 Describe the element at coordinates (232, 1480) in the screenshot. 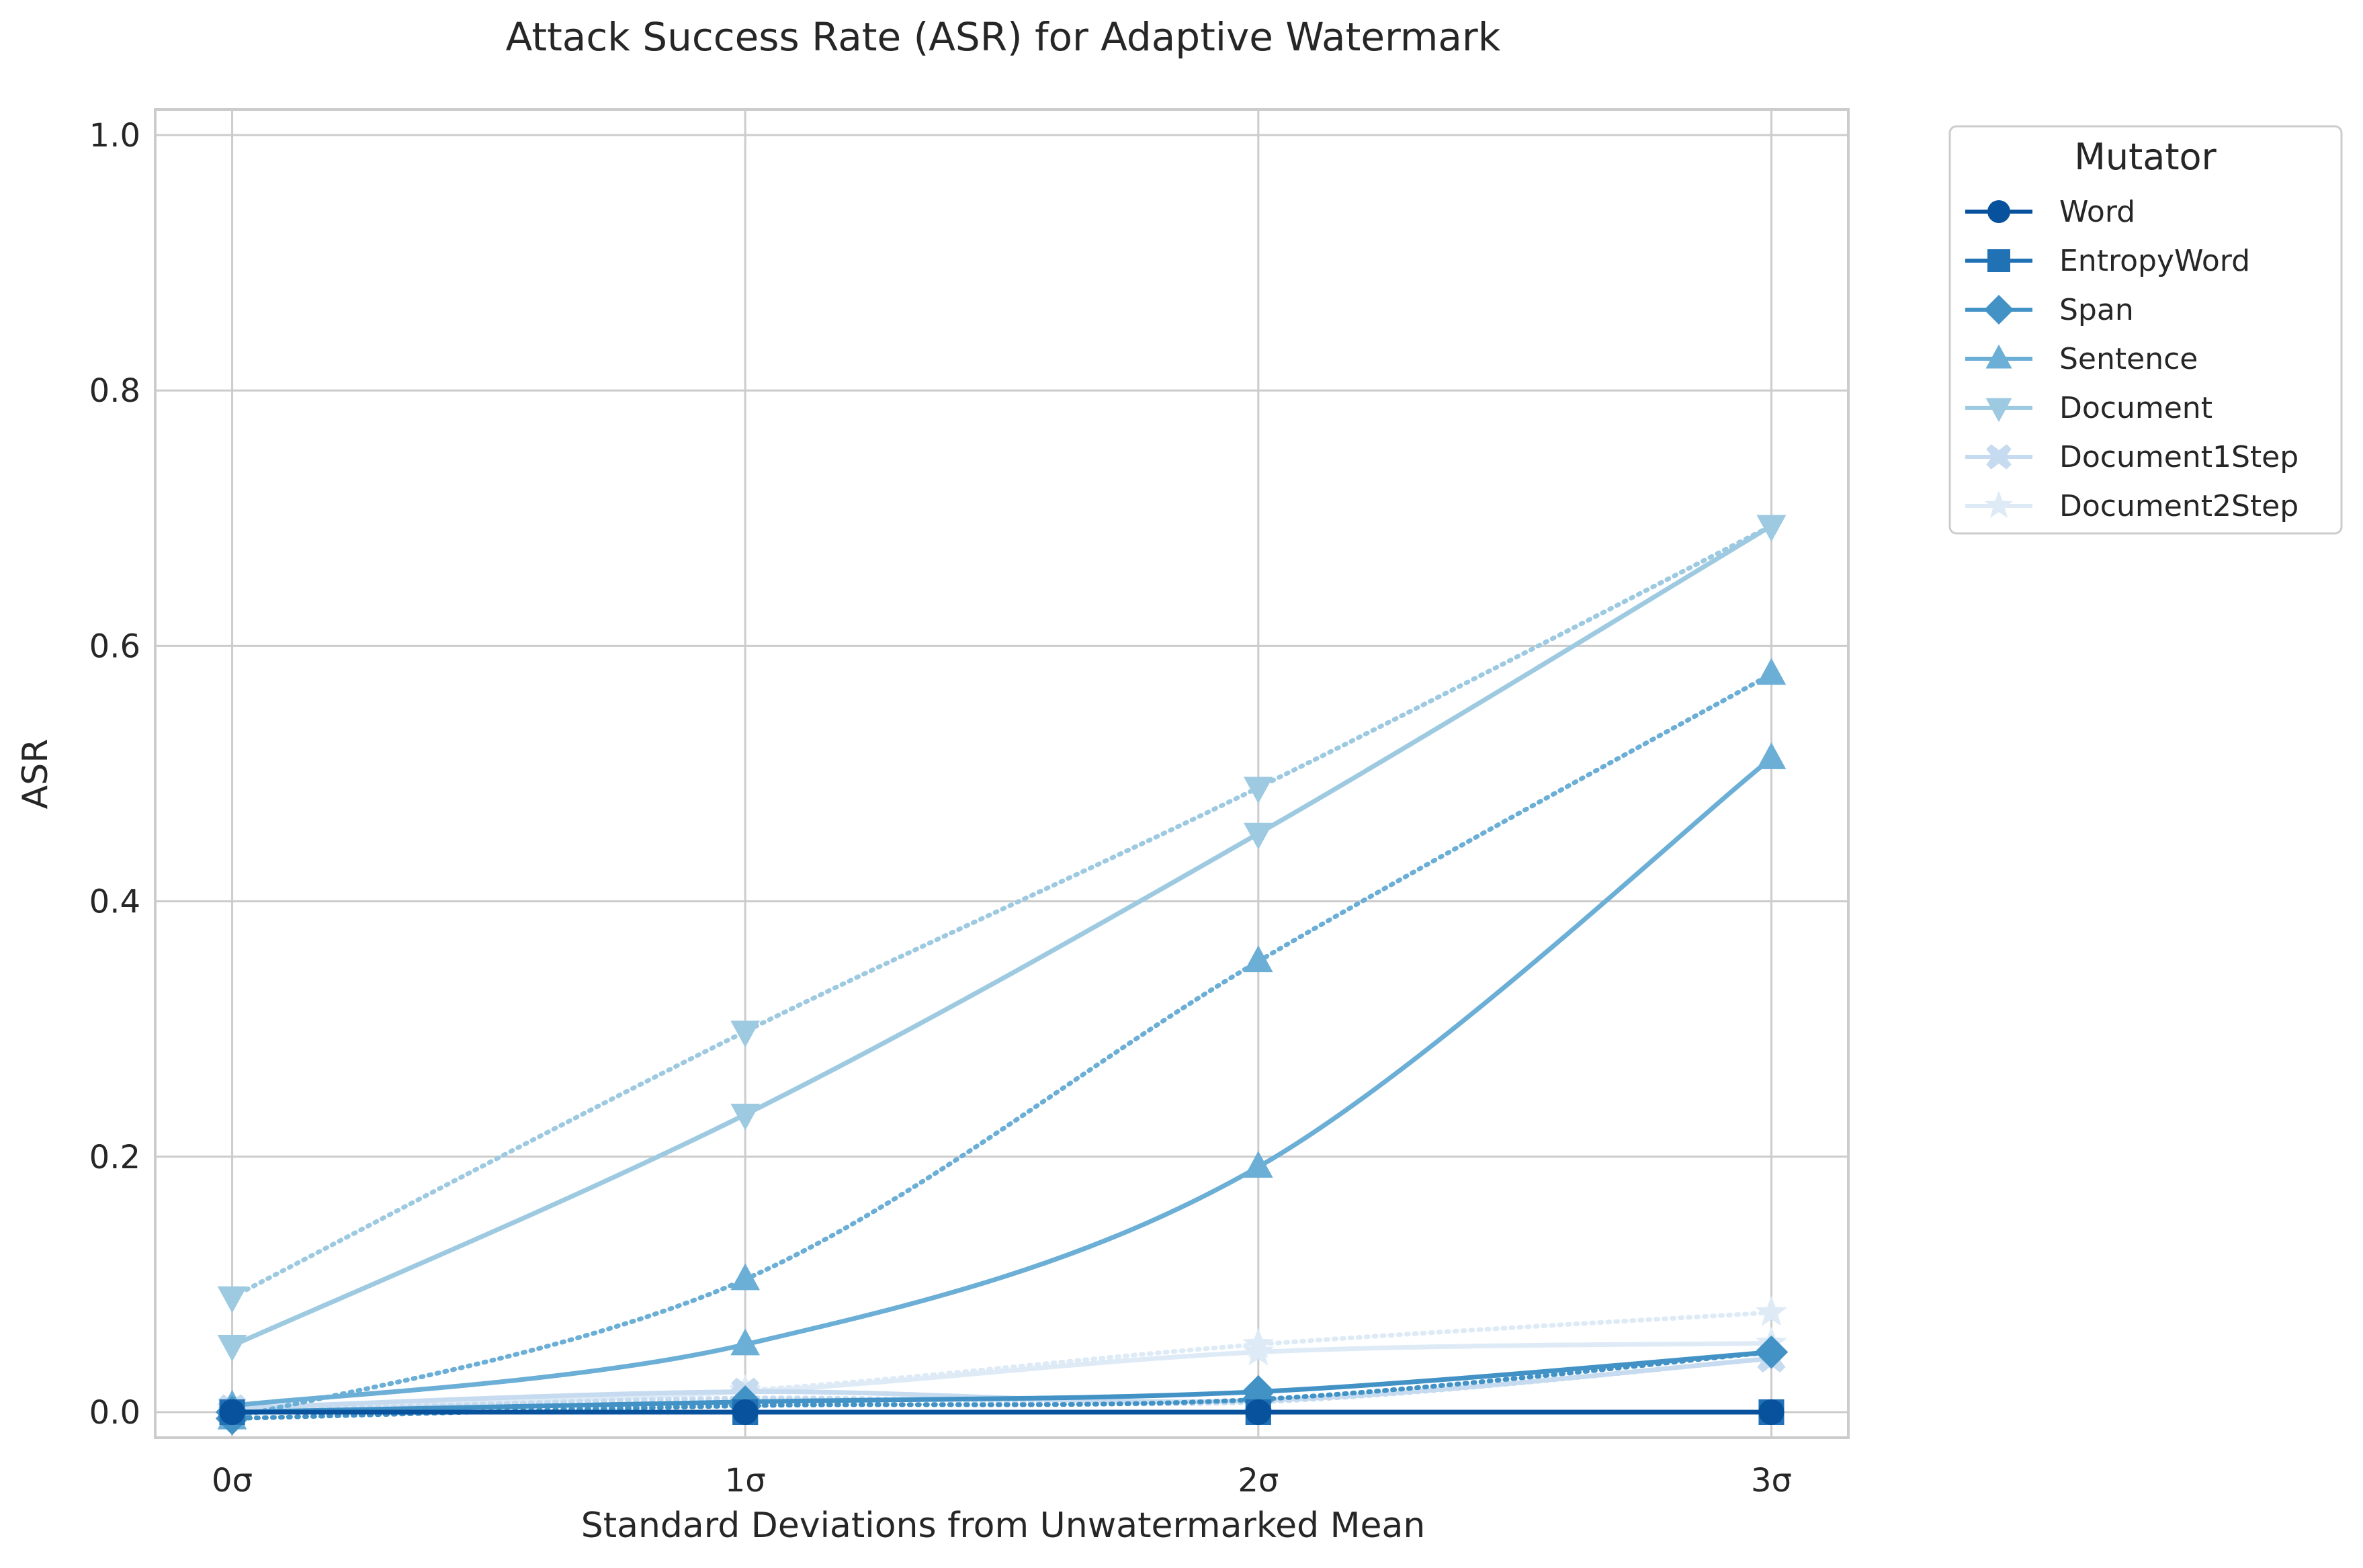

I see `x-tick-label: 0σ` at that location.